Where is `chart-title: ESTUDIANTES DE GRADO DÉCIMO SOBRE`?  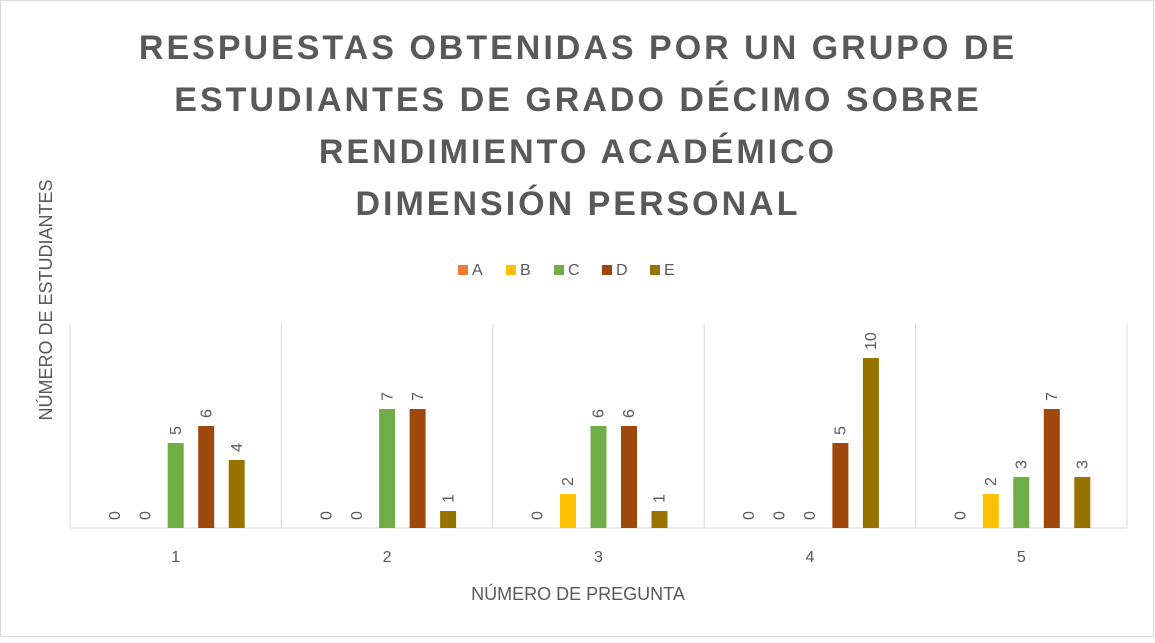
chart-title: ESTUDIANTES DE GRADO DÉCIMO SOBRE is located at coordinates (577, 100).